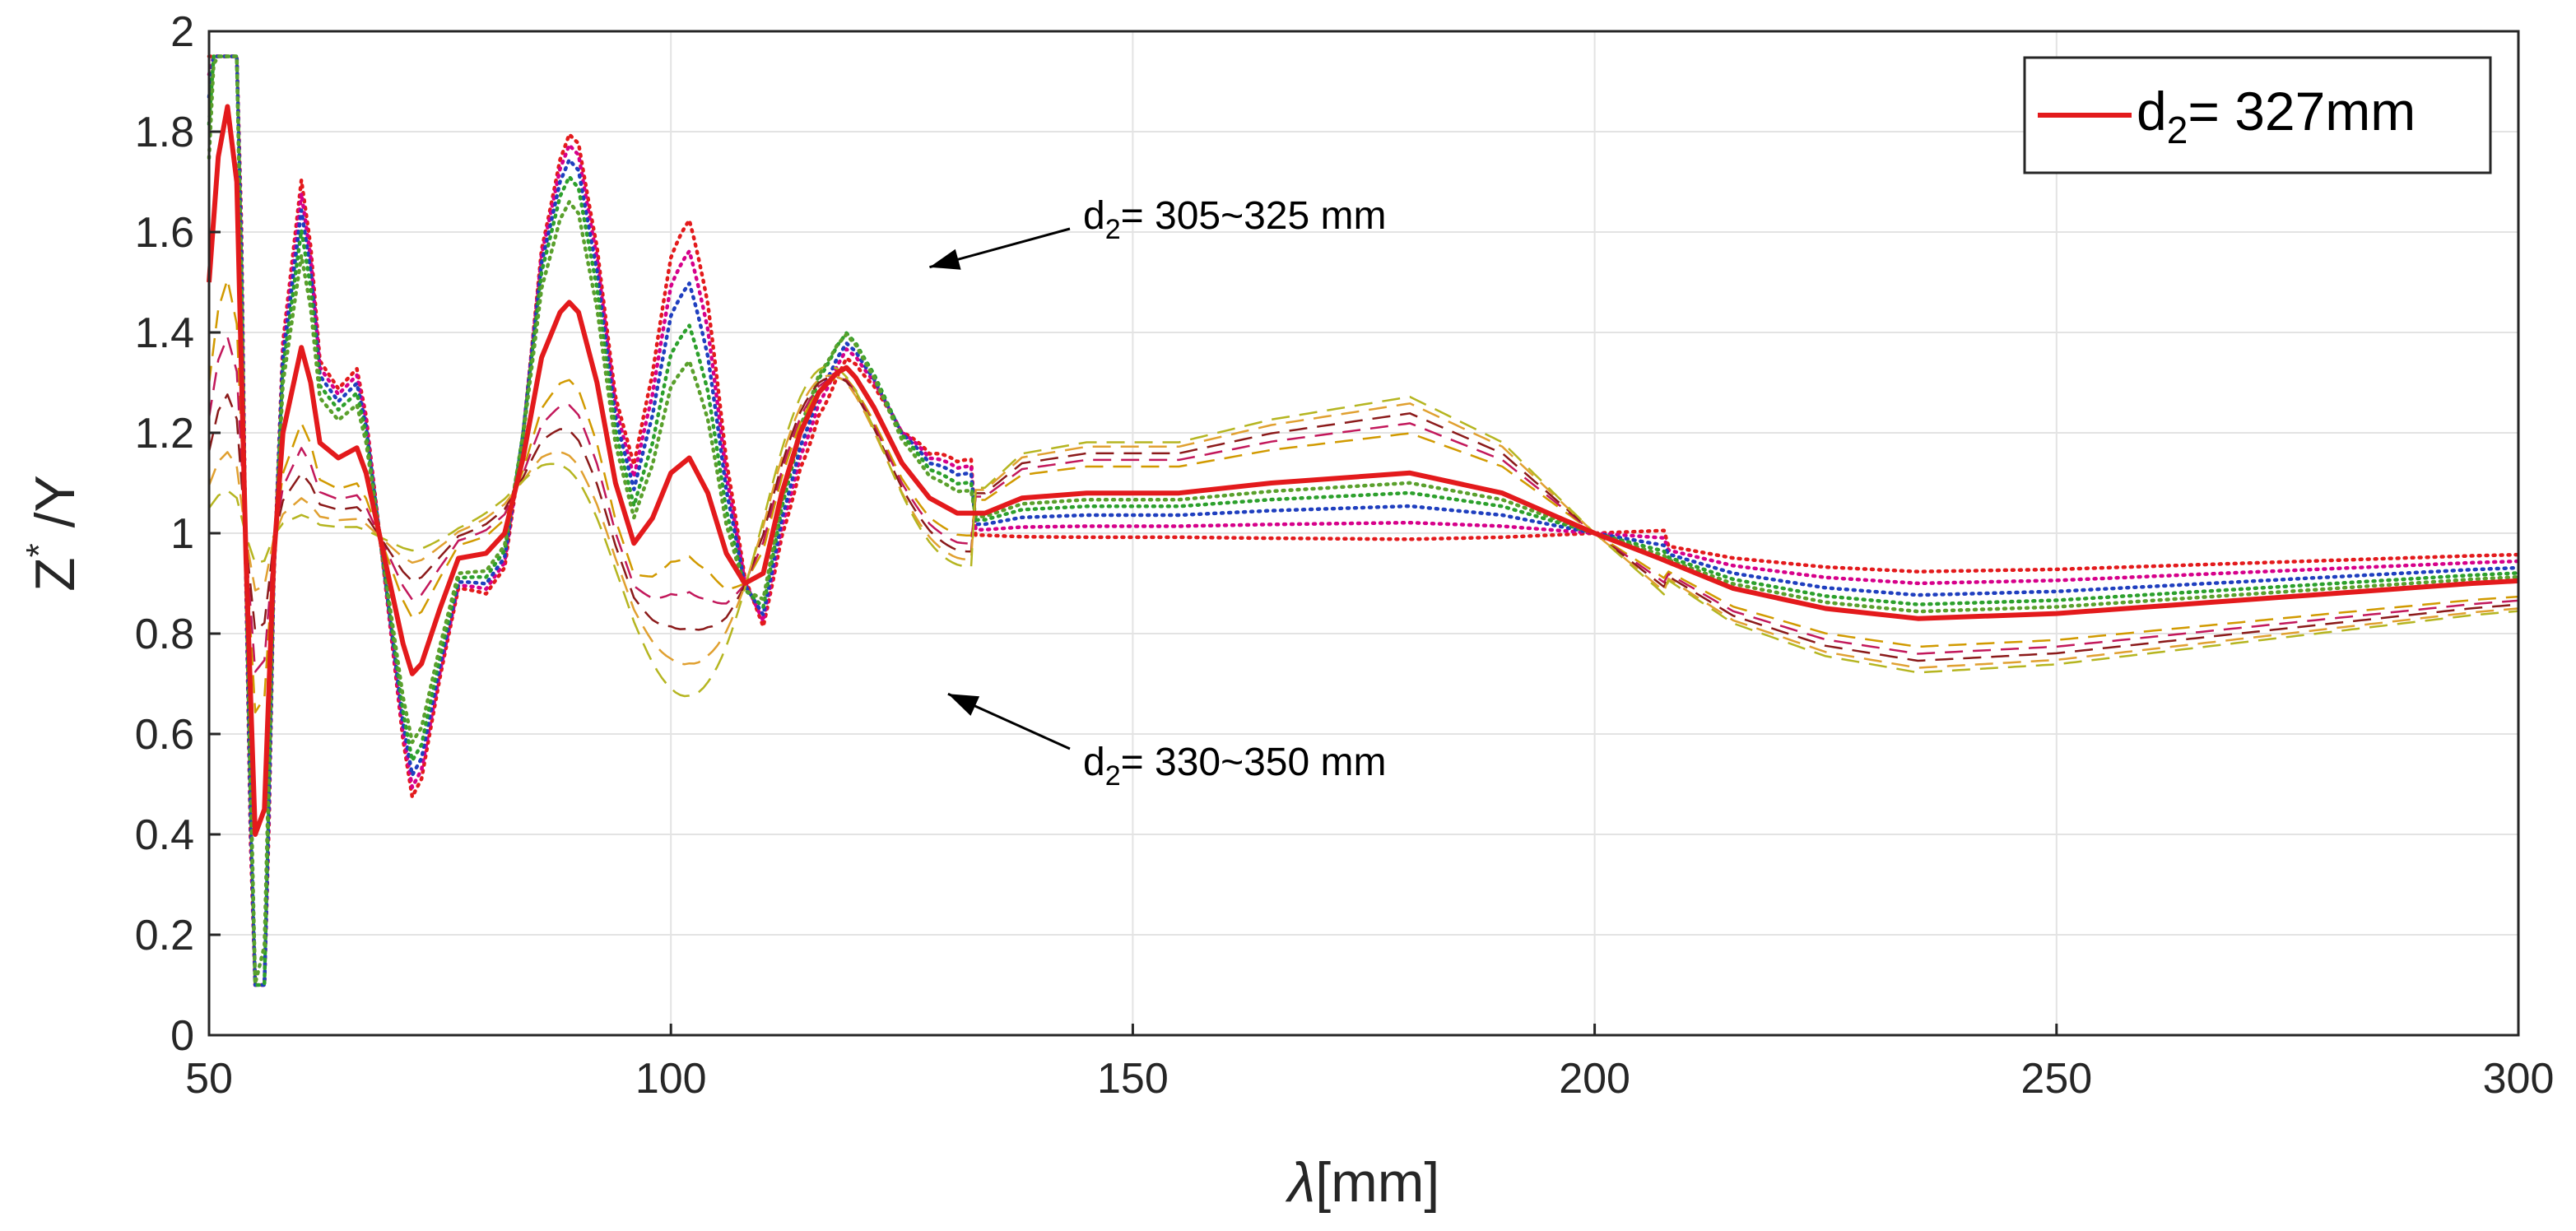 This screenshot has width=2576, height=1231. Describe the element at coordinates (39, 550) in the screenshot. I see `y-axis-sup: *` at that location.